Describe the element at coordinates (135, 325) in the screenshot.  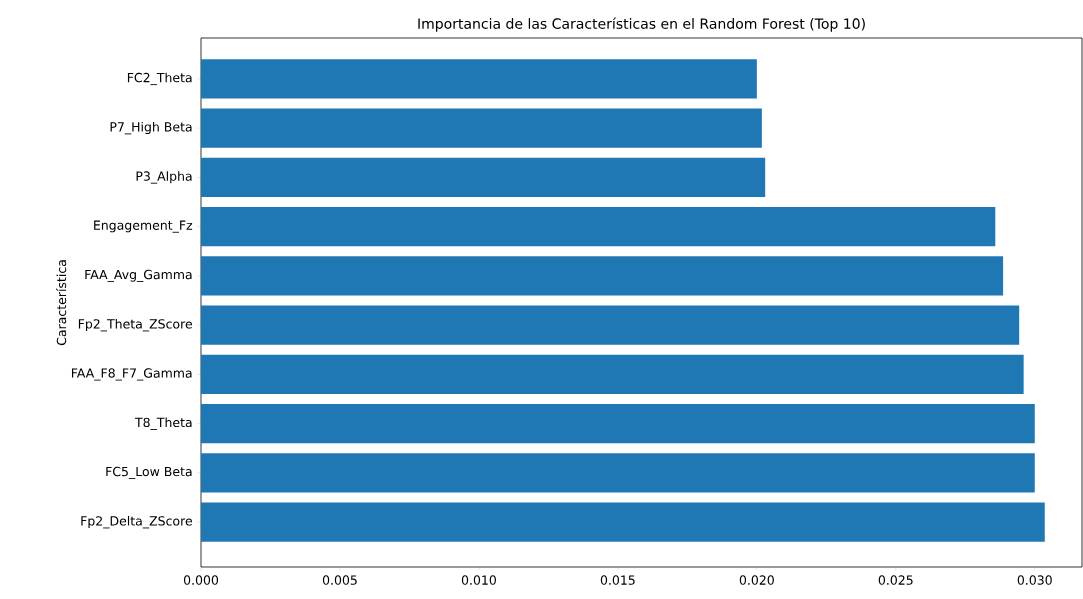
I see `y-tick-label: Fp2_Theta_ZScore` at that location.